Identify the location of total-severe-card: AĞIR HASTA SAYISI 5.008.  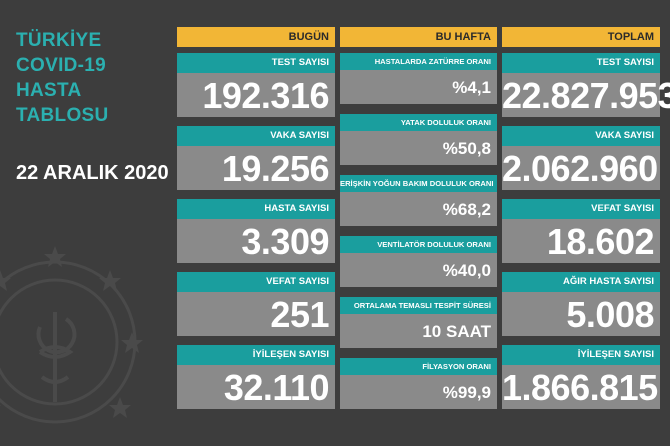
(581, 304).